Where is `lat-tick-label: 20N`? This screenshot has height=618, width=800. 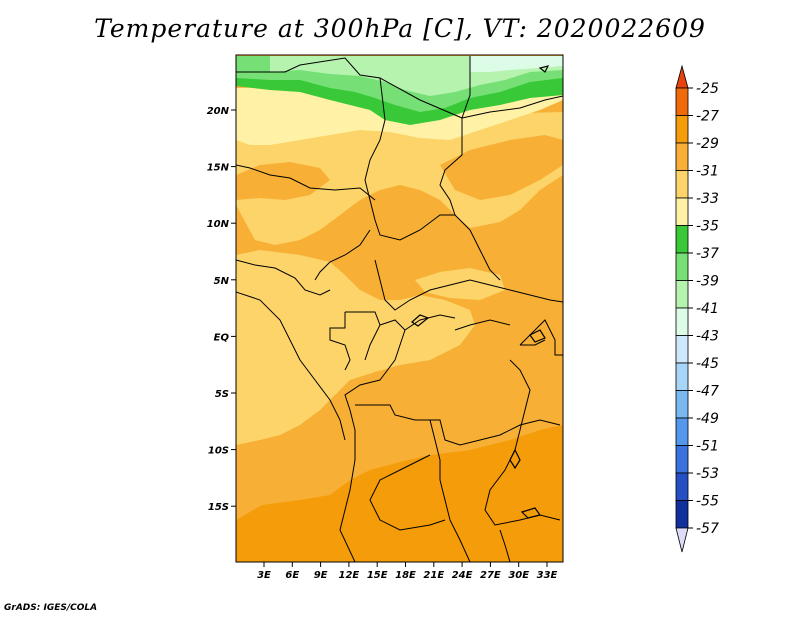 lat-tick-label: 20N is located at coordinates (218, 111).